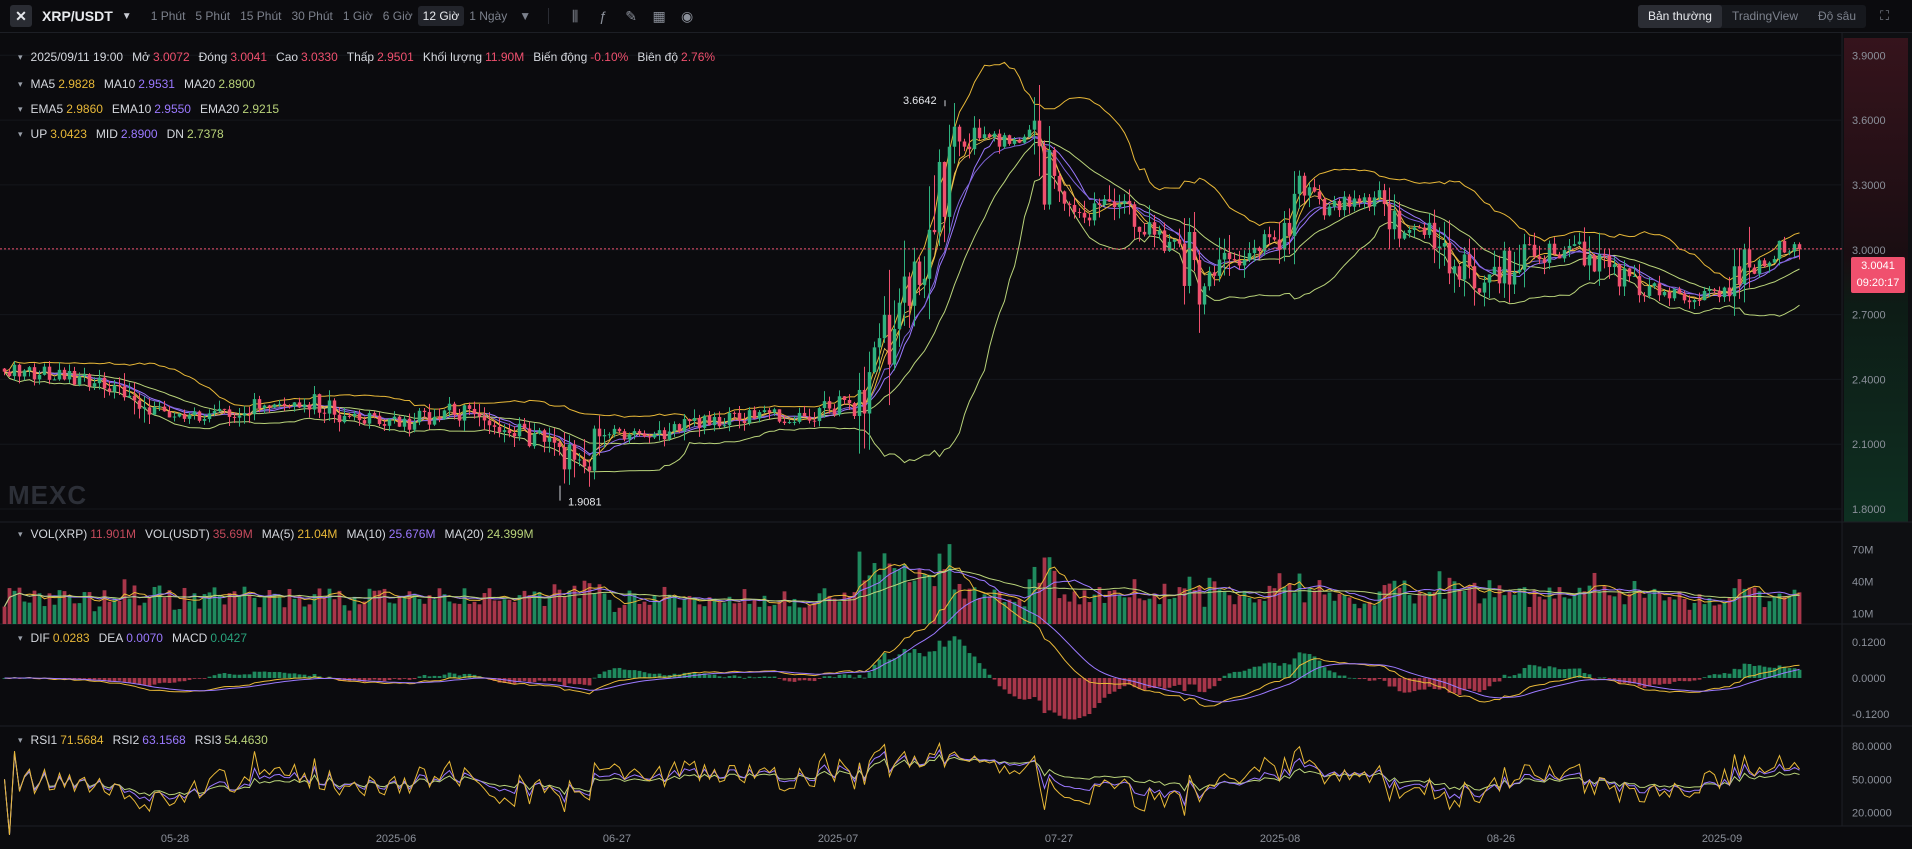 The image size is (1912, 849). Describe the element at coordinates (1837, 16) in the screenshot. I see `view-tab-2: Độ sâu` at that location.